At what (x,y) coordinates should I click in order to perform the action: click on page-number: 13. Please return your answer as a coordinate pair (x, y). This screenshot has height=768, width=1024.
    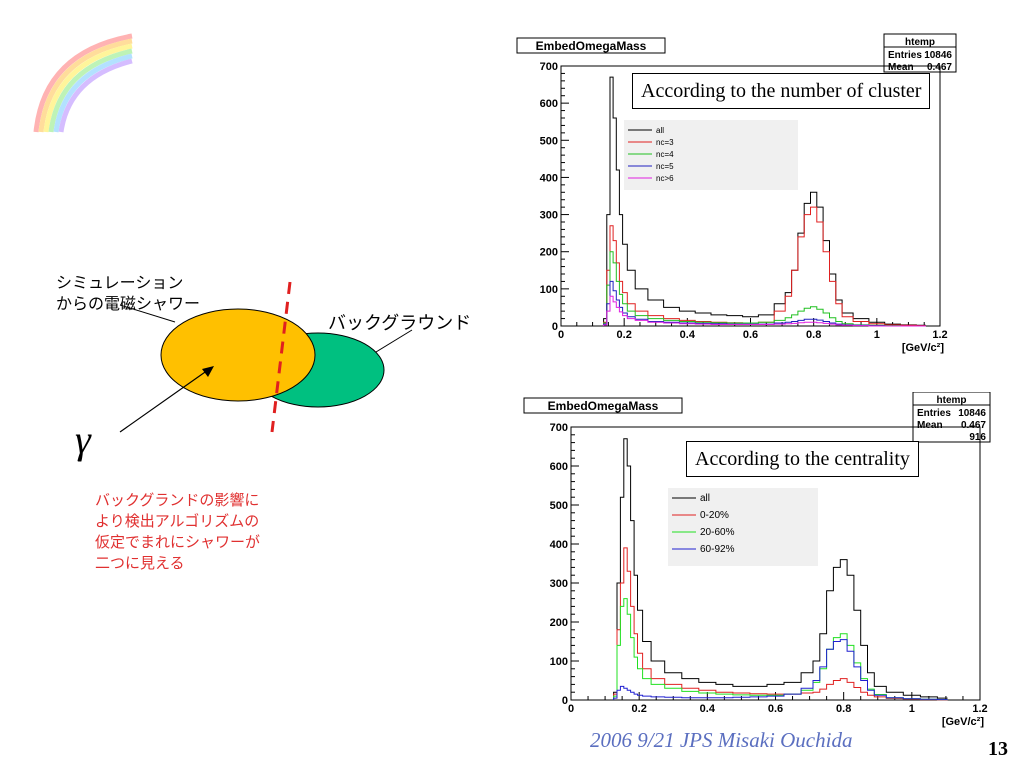
    Looking at the image, I should click on (998, 749).